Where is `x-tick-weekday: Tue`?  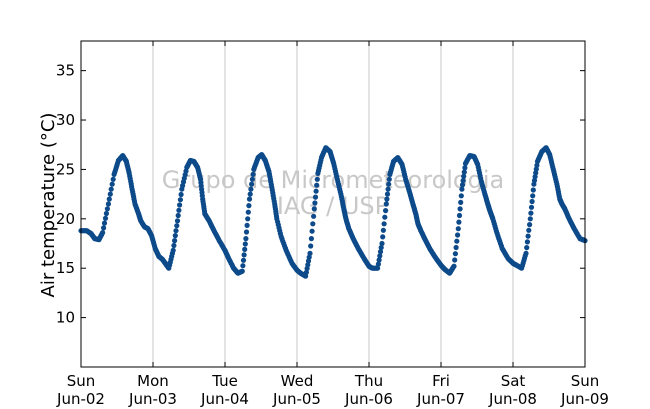
x-tick-weekday: Tue is located at coordinates (224, 381).